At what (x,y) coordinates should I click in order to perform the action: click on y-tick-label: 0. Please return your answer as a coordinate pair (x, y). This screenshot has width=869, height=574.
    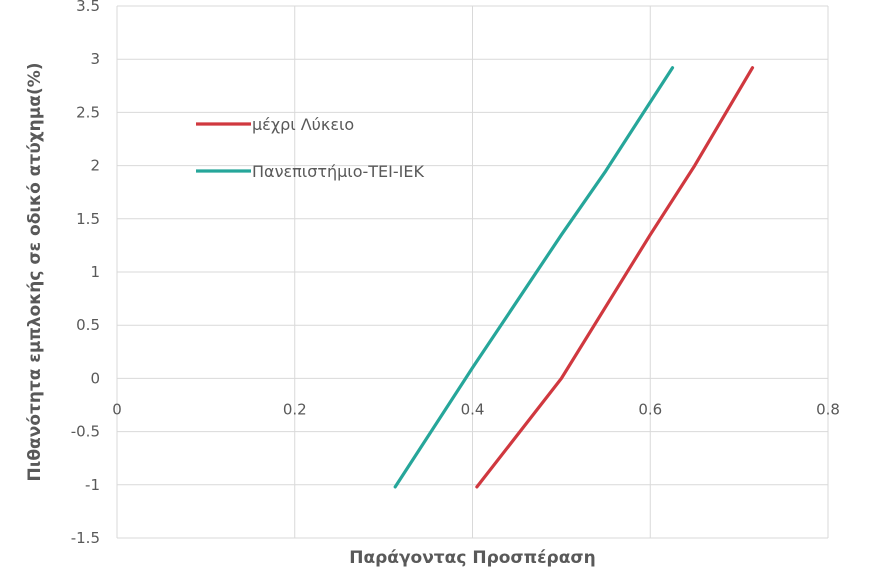
    Looking at the image, I should click on (95, 378).